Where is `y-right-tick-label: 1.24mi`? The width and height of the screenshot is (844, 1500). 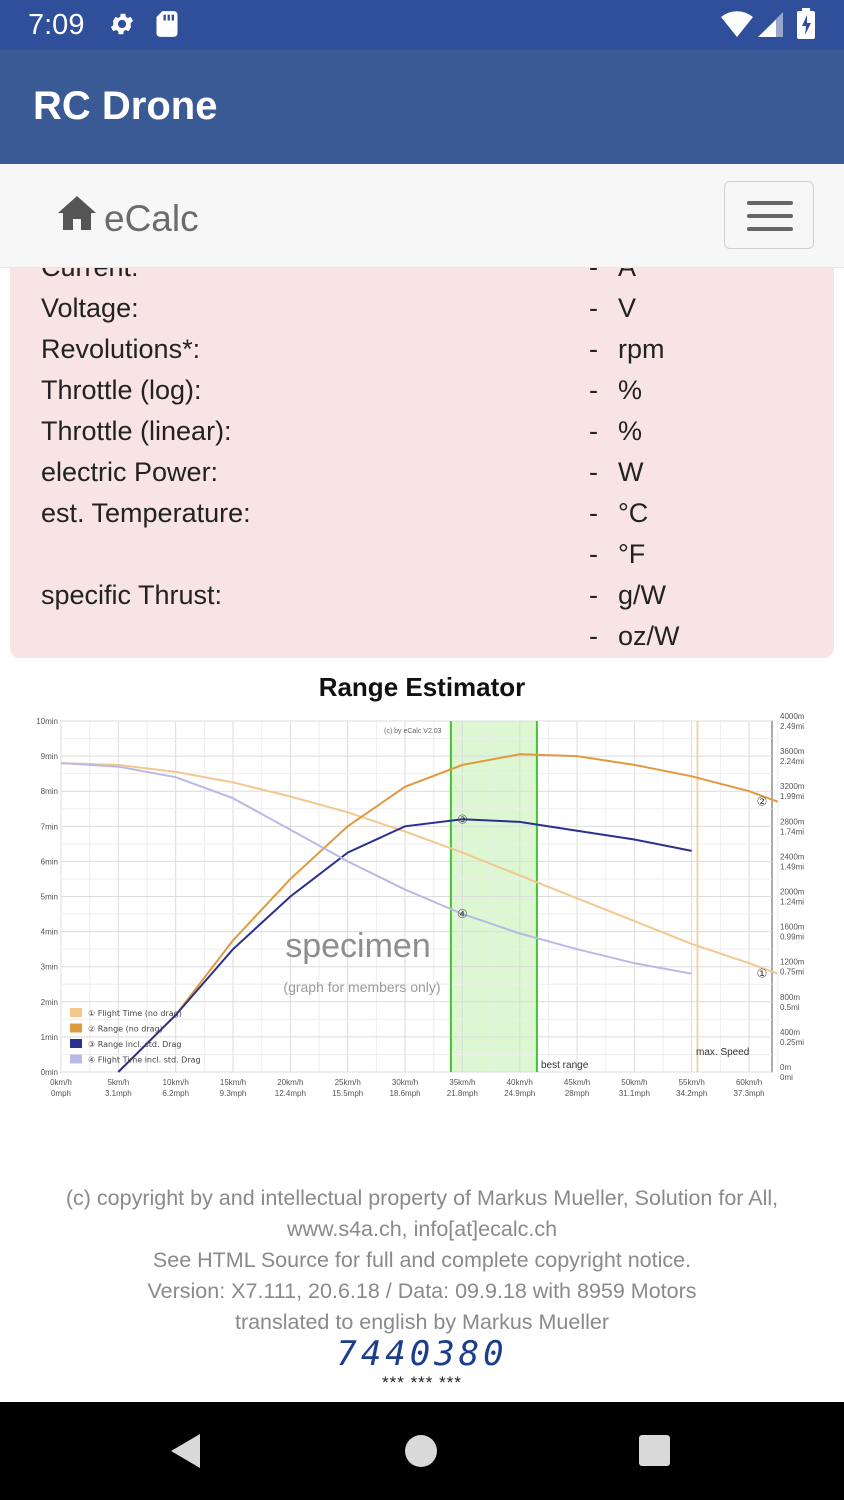 y-right-tick-label: 1.24mi is located at coordinates (792, 902).